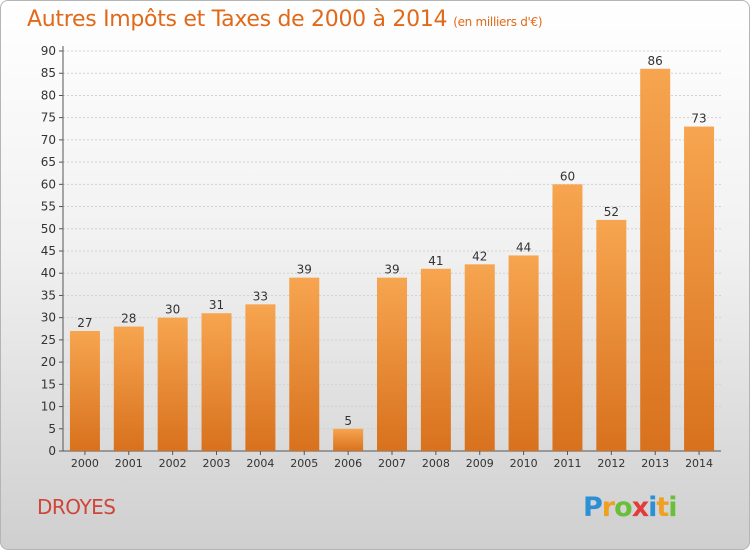 This screenshot has height=550, width=750. I want to click on y-tick-label: 50, so click(48, 229).